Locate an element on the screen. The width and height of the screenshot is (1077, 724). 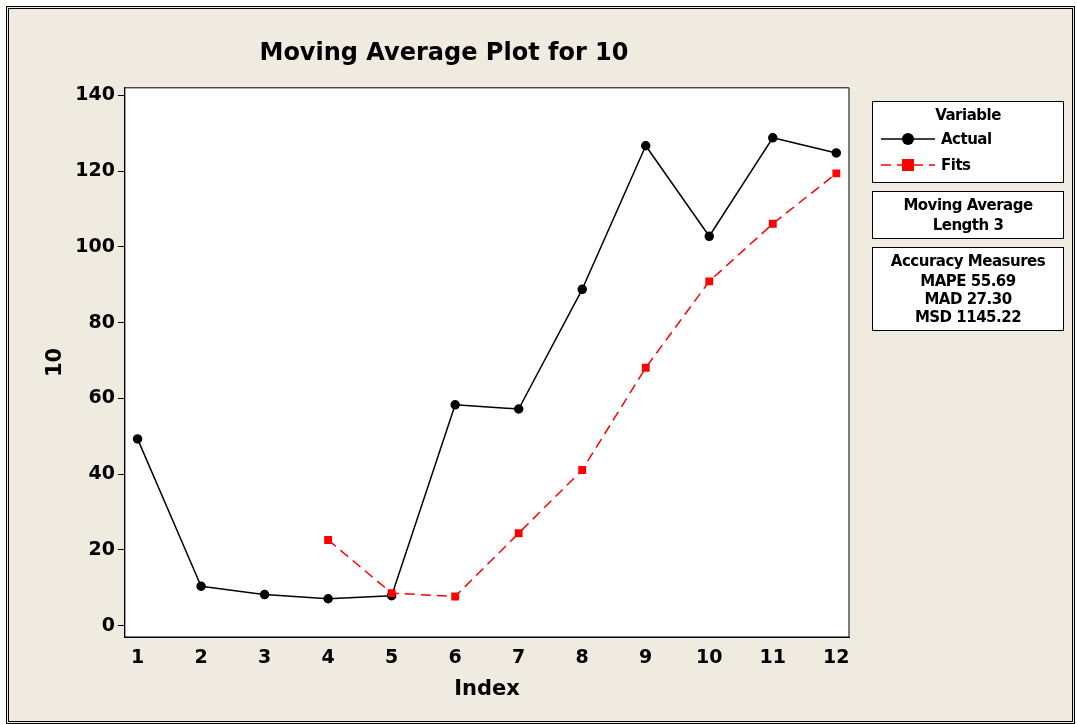
y-tick-label: 120 is located at coordinates (95, 169).